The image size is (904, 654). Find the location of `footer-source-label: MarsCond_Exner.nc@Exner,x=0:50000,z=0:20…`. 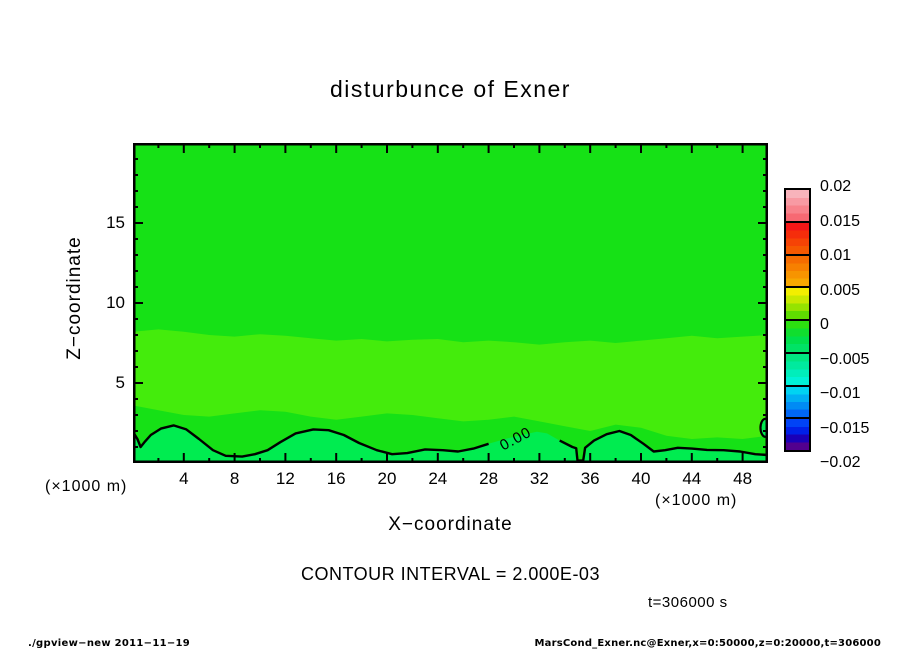

footer-source-label: MarsCond_Exner.nc@Exner,x=0:50000,z=0:20… is located at coordinates (707, 643).